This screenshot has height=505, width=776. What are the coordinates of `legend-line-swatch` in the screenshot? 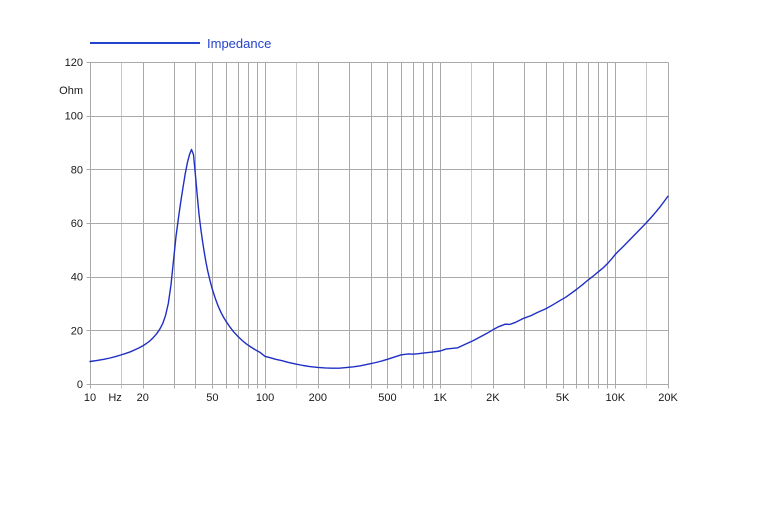 It's located at (145, 43).